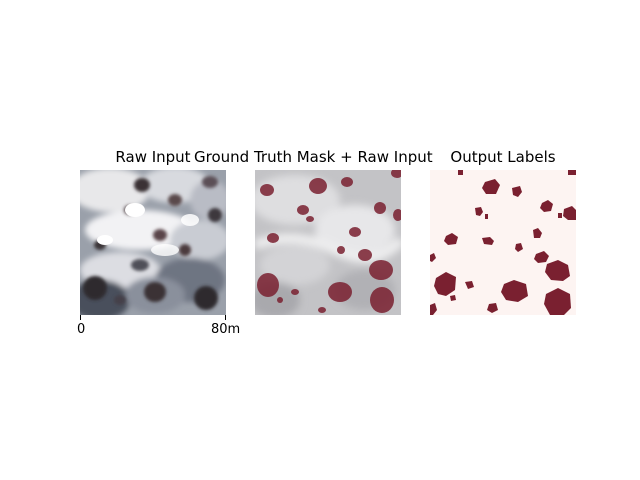 This screenshot has width=640, height=480. I want to click on raw-input-image, so click(153, 242).